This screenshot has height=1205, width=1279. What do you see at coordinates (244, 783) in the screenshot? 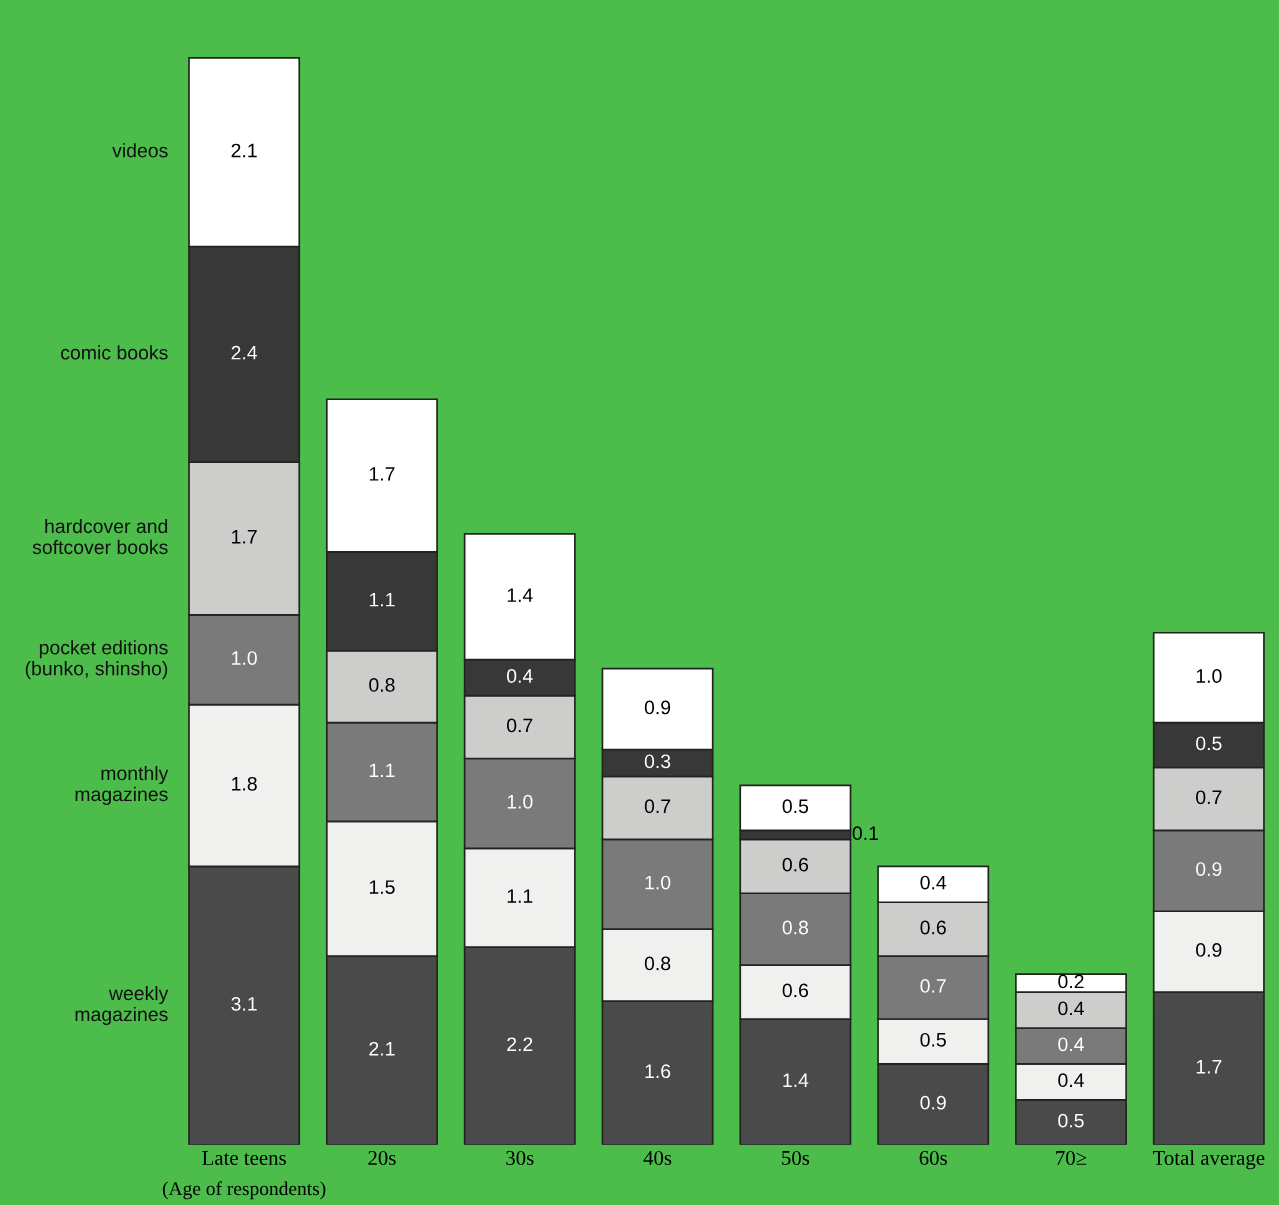
I see `data-label: 1.8` at bounding box center [244, 783].